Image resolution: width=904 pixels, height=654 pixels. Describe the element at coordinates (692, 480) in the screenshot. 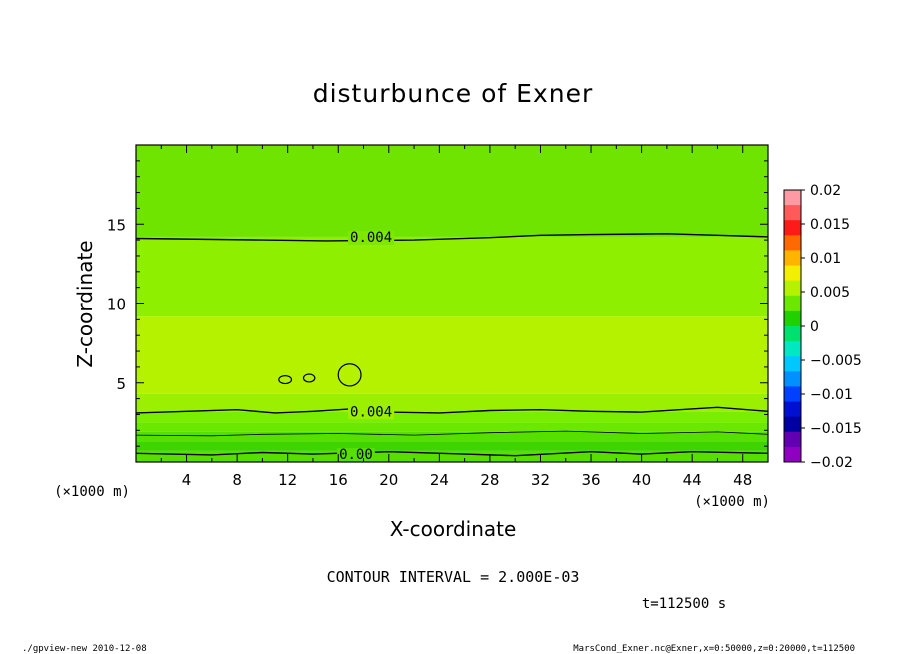

I see `x-tick-label-44: 44` at that location.